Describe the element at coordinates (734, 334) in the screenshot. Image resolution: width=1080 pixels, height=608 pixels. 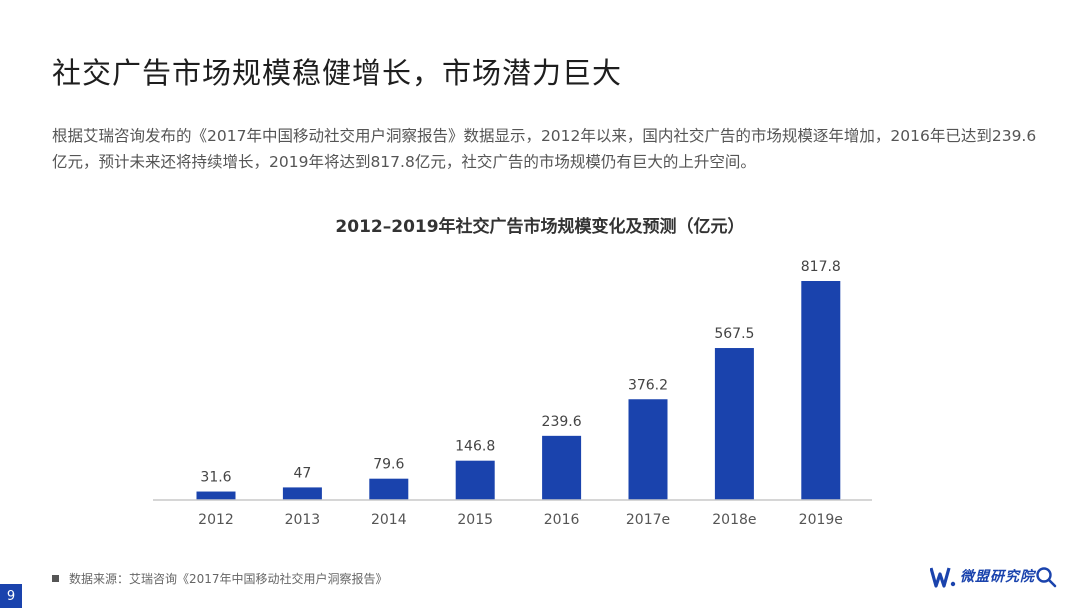
I see `data-label-2018e: 567.5` at that location.